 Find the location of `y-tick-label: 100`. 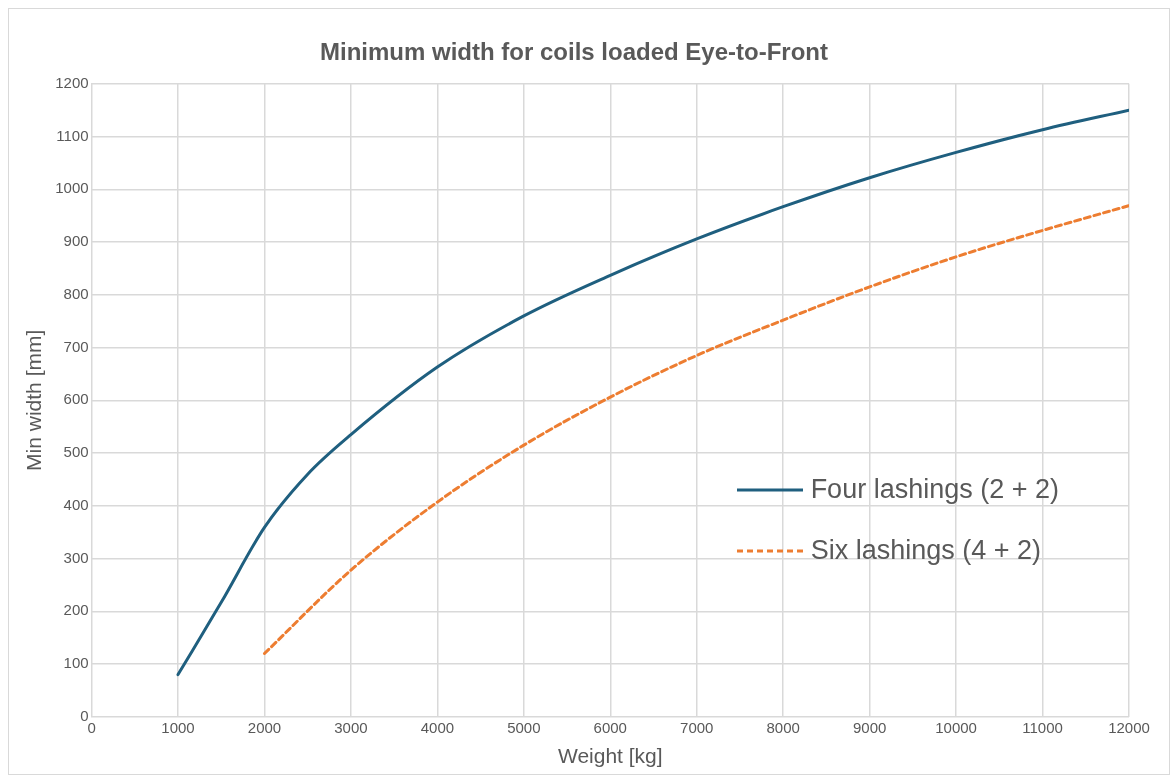

y-tick-label: 100 is located at coordinates (76, 663).